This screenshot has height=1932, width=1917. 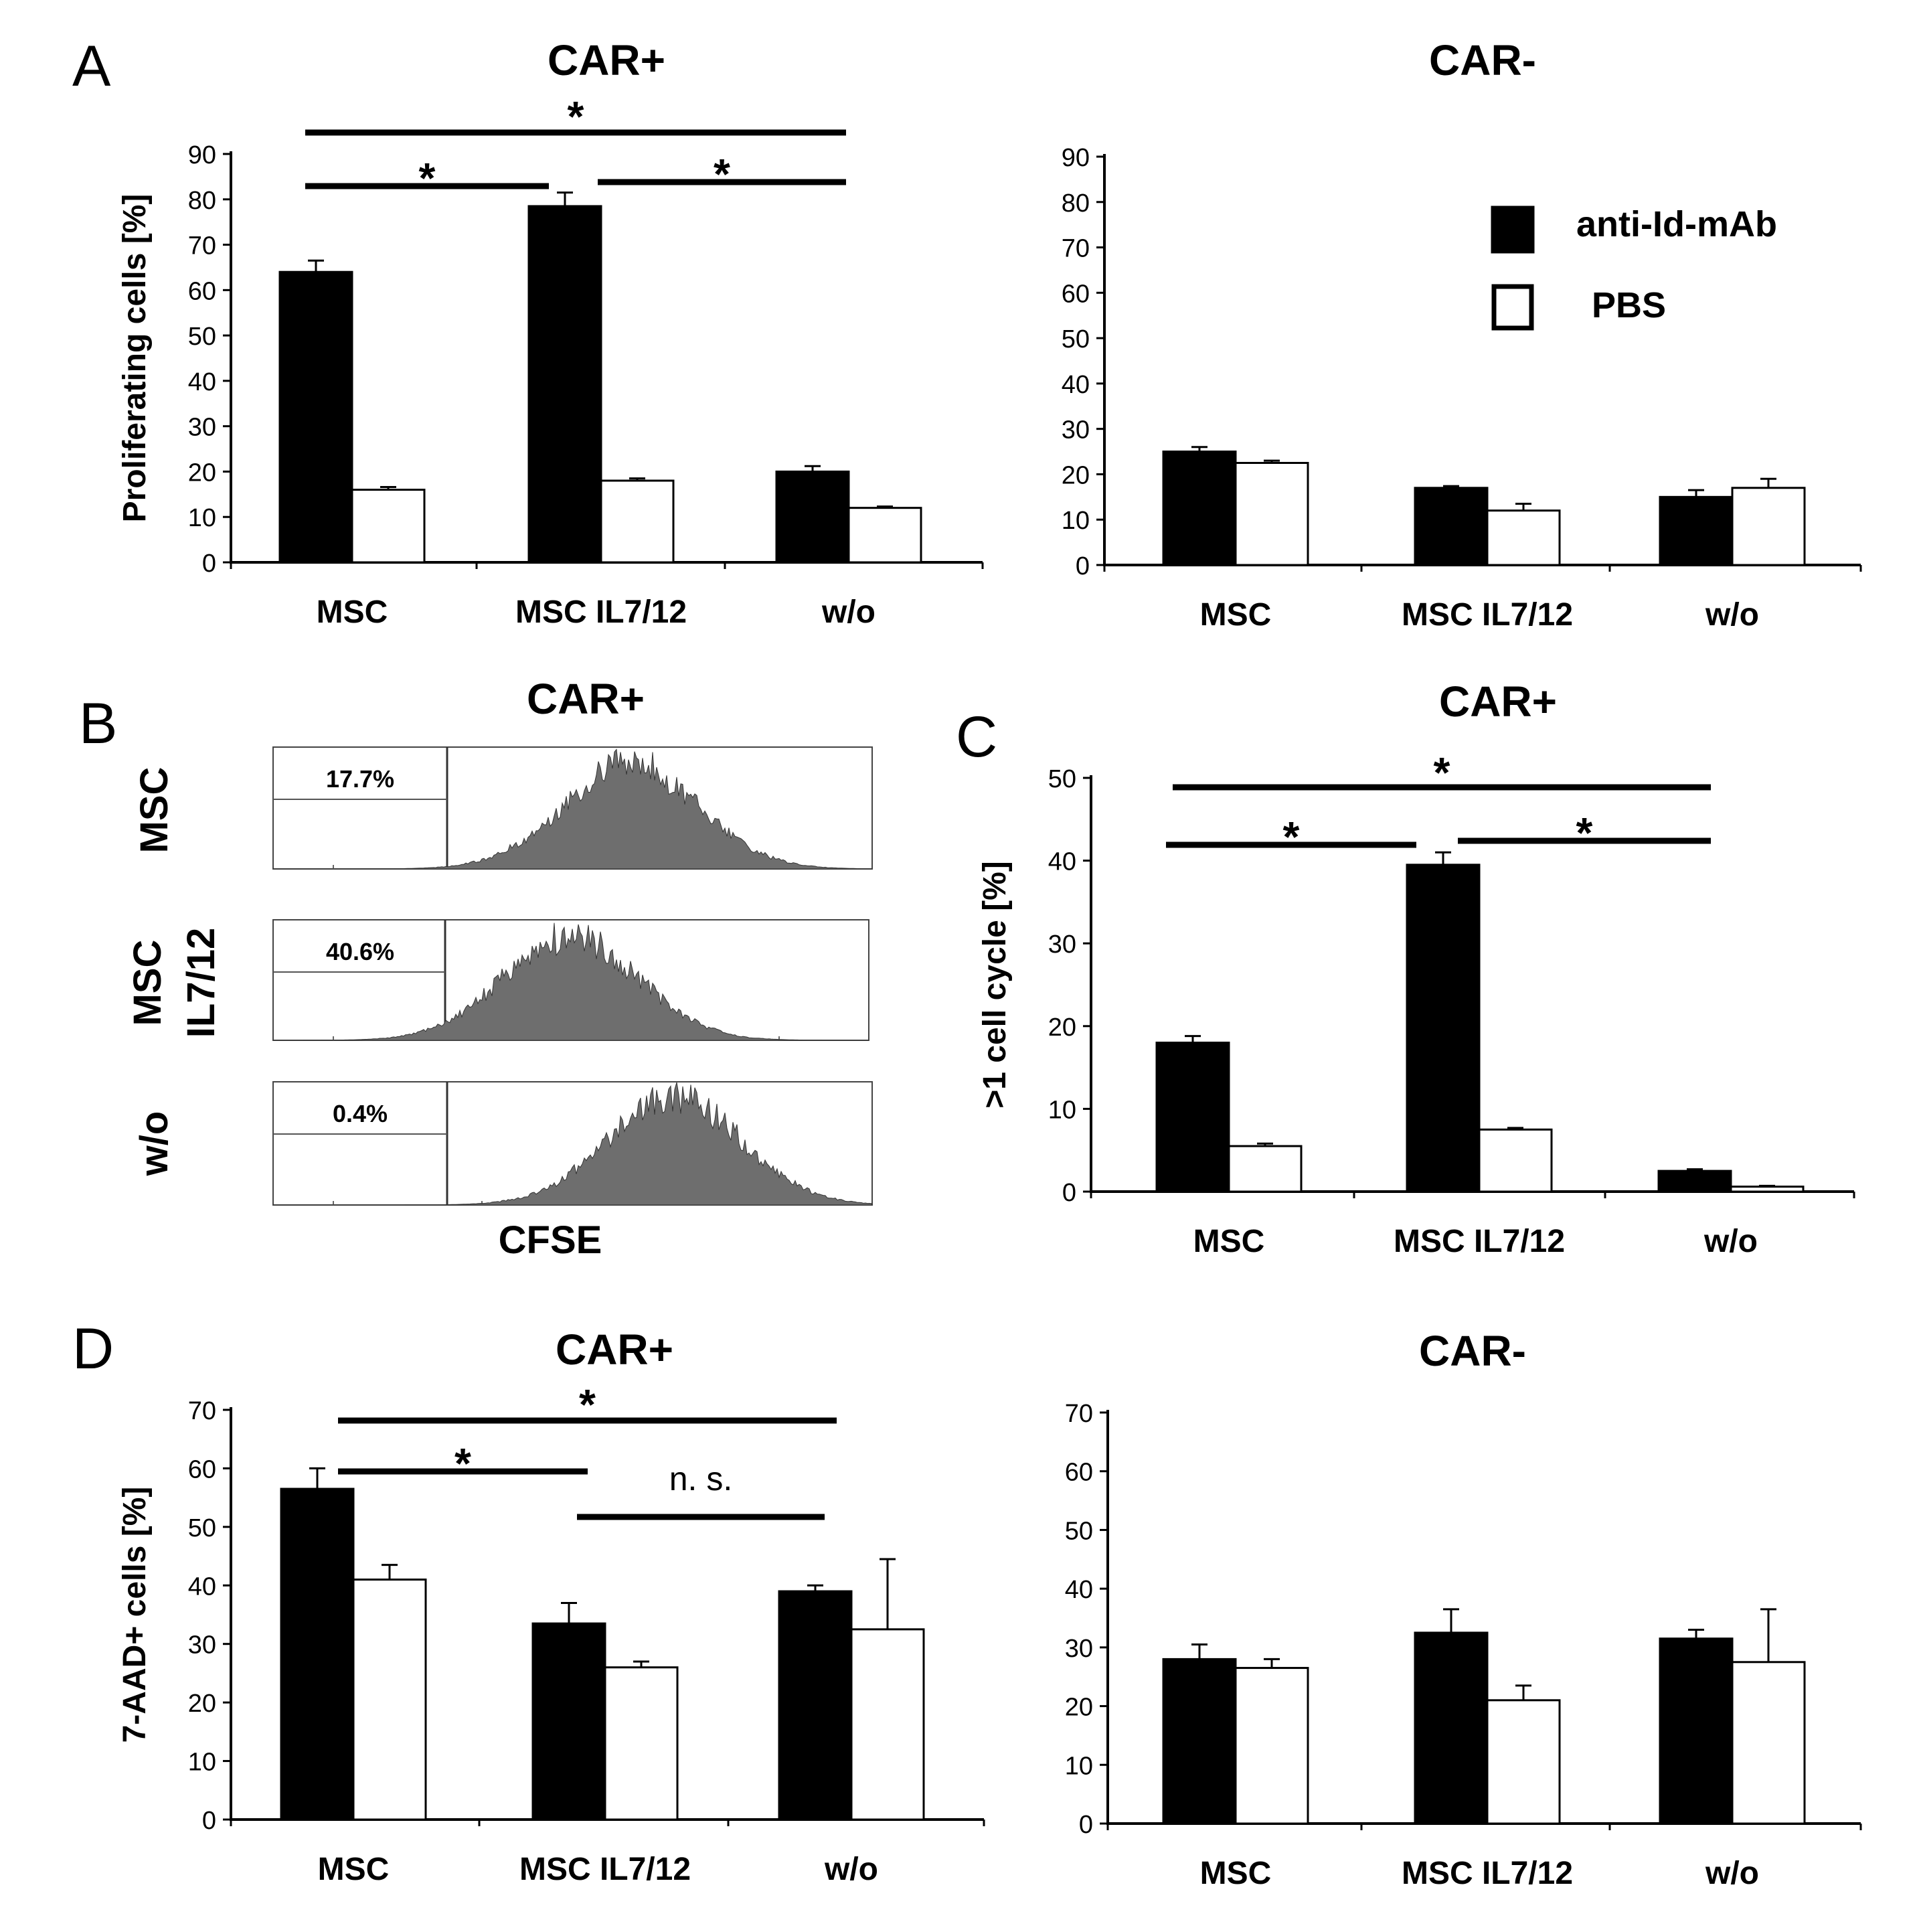 What do you see at coordinates (360, 779) in the screenshot?
I see `gate-percentage: 17.7%` at bounding box center [360, 779].